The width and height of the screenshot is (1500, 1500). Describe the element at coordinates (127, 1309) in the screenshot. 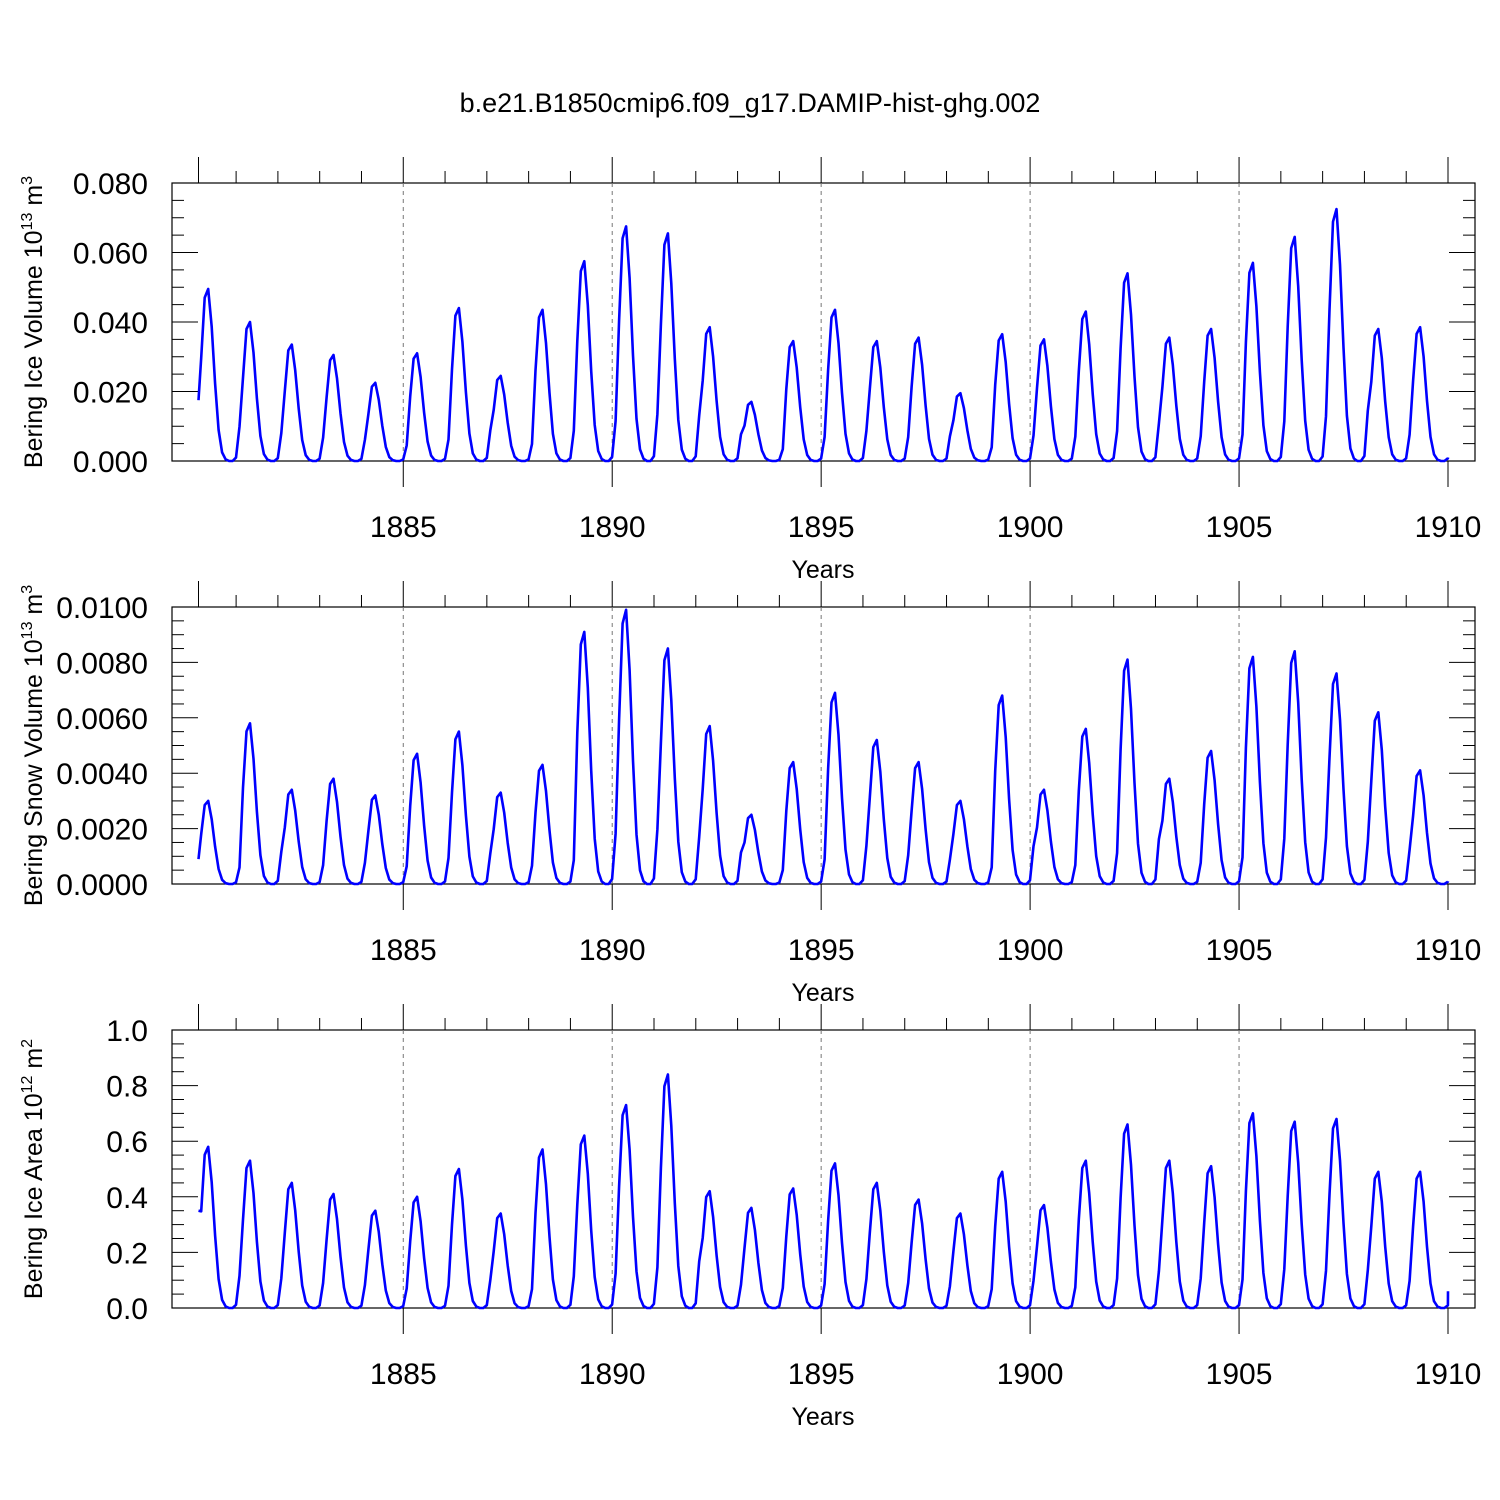

I see `y-tick-label: 0.0` at that location.